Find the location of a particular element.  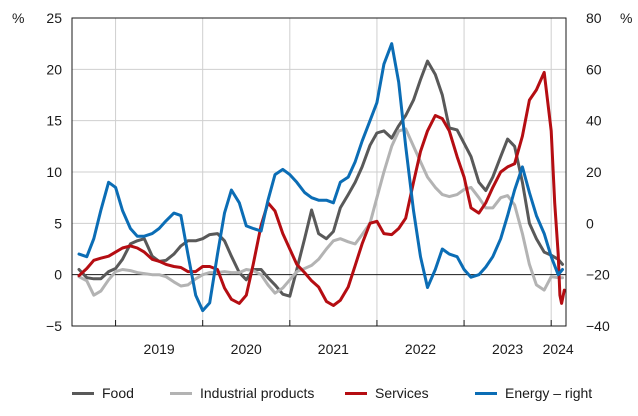

left-axis-unit: % is located at coordinates (18, 18).